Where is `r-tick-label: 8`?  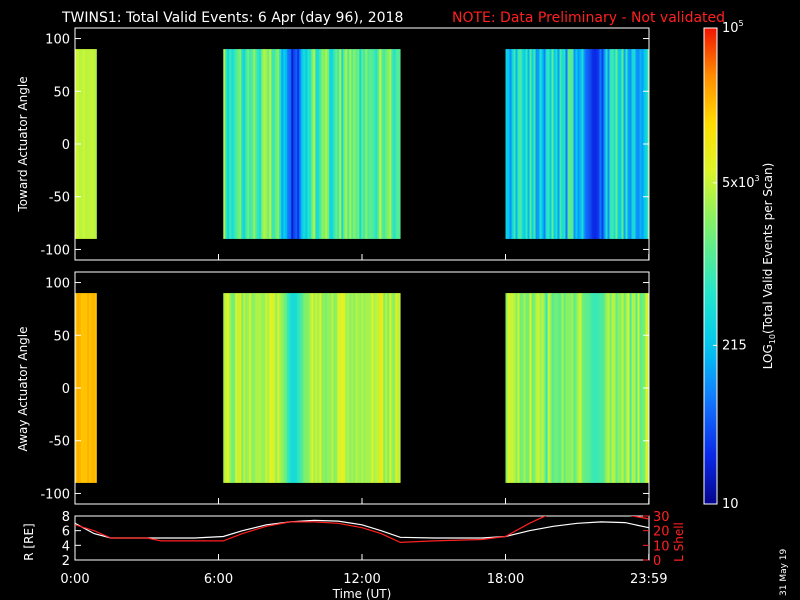
r-tick-label: 8 is located at coordinates (66, 517).